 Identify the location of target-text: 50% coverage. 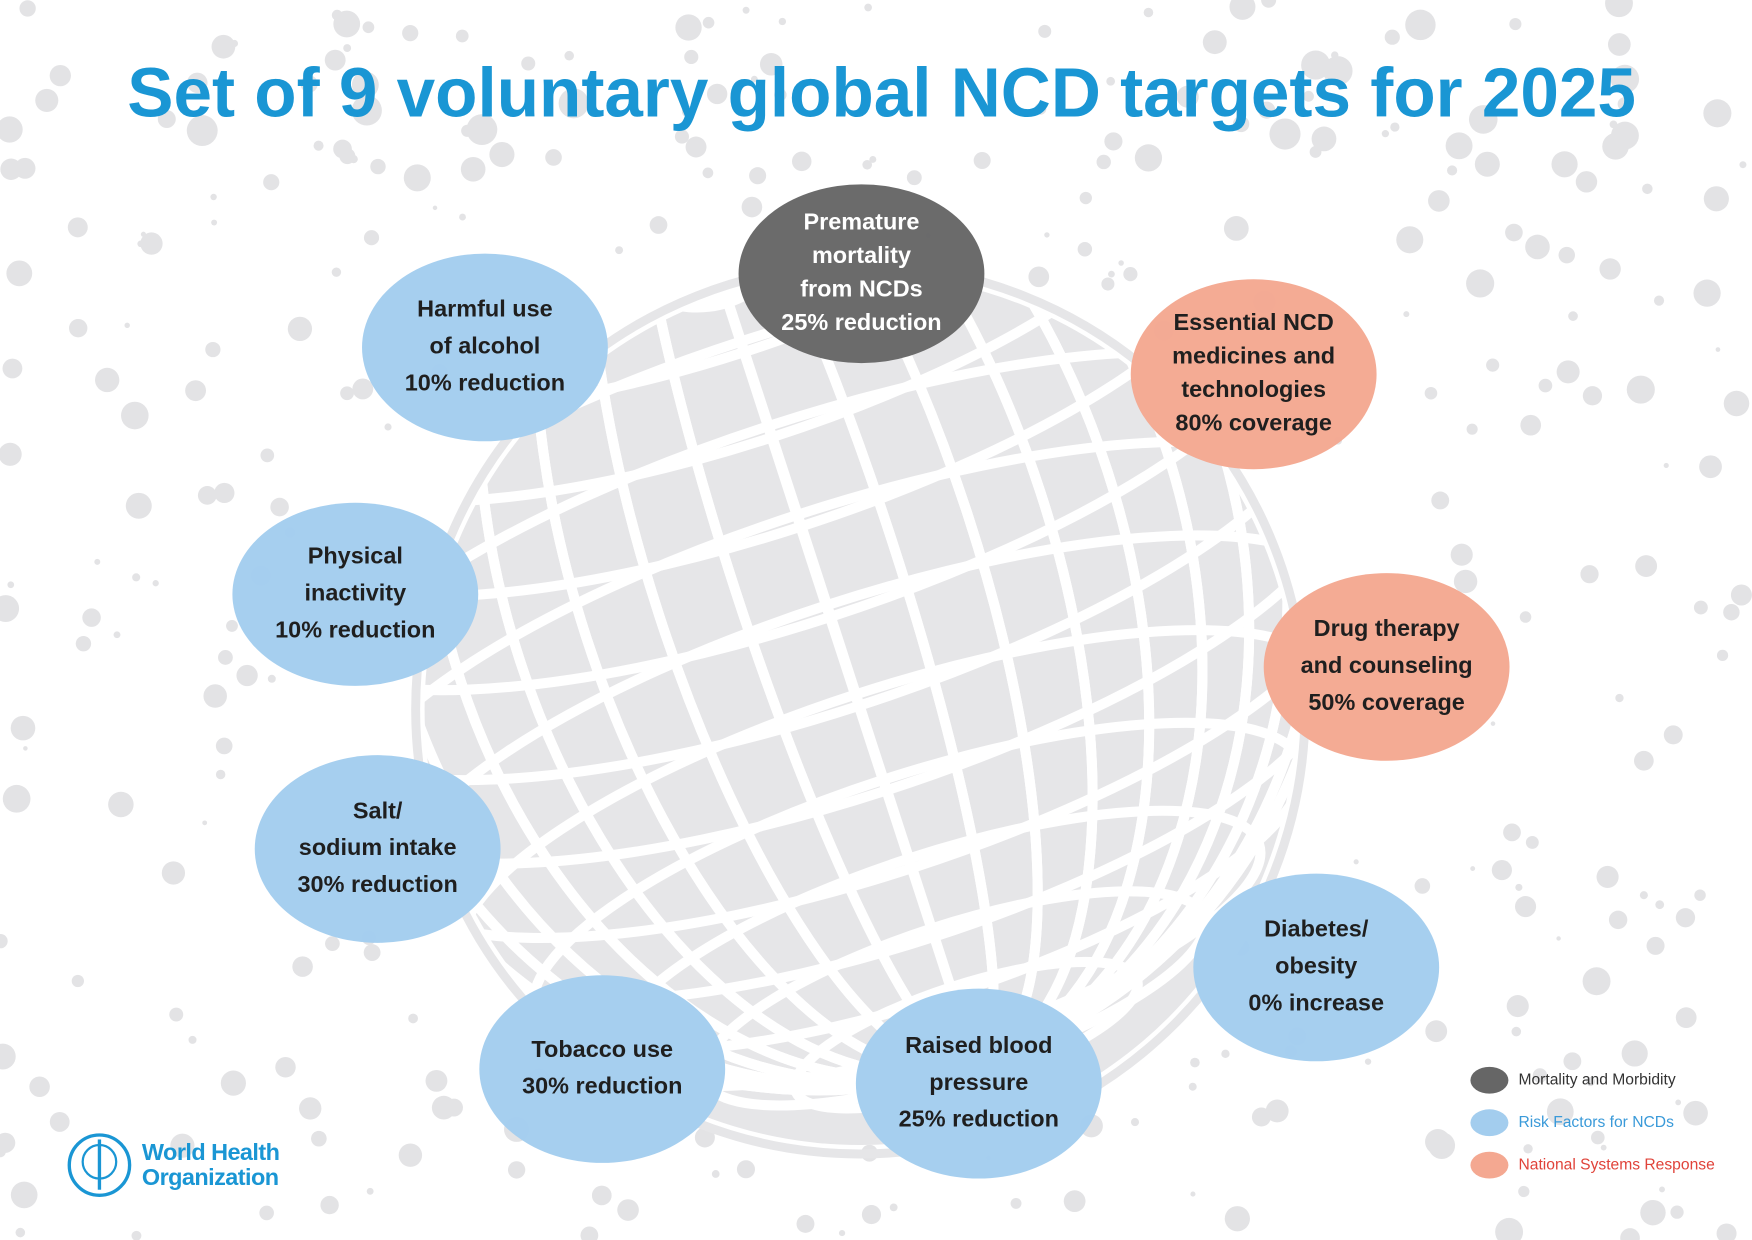
(1386, 702).